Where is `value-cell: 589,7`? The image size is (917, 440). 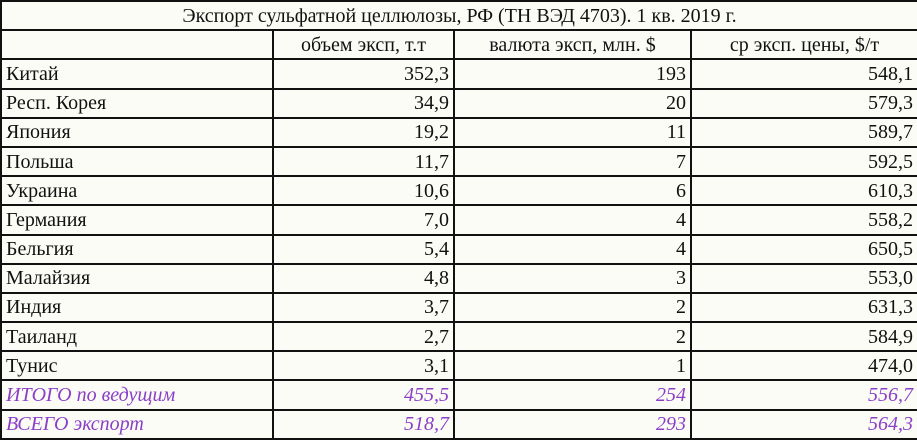
value-cell: 589,7 is located at coordinates (803, 132).